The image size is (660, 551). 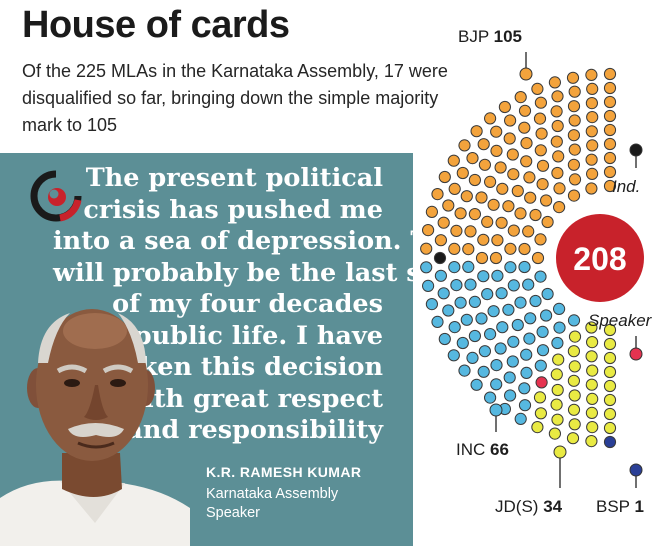 I want to click on label-bjp-name: BJP, so click(x=473, y=36).